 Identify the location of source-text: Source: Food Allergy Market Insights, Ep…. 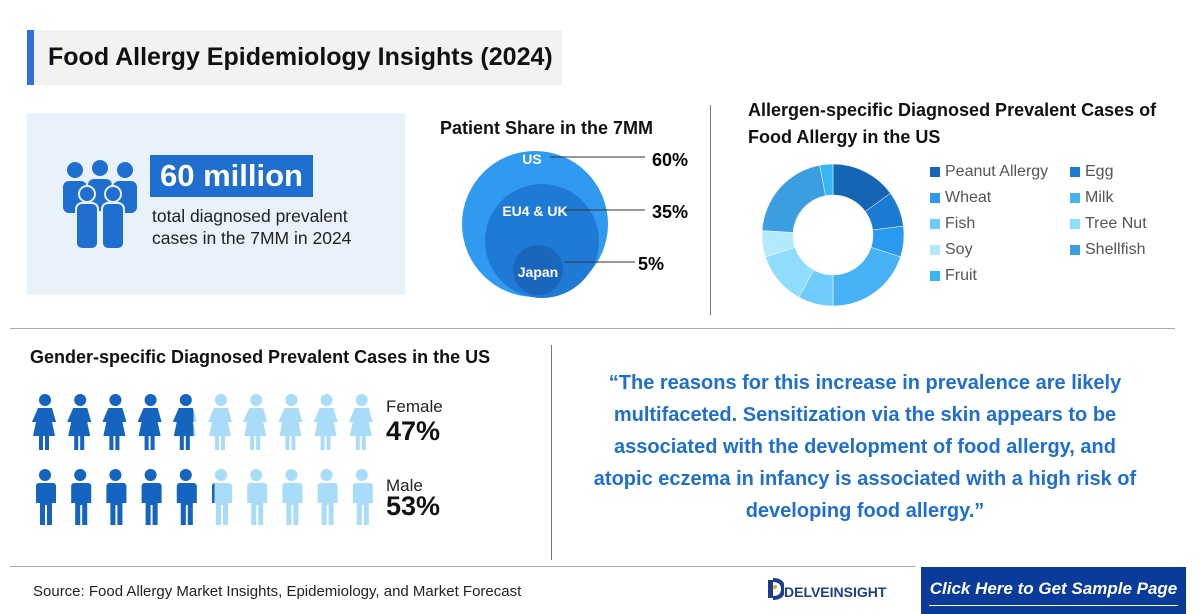
(277, 591).